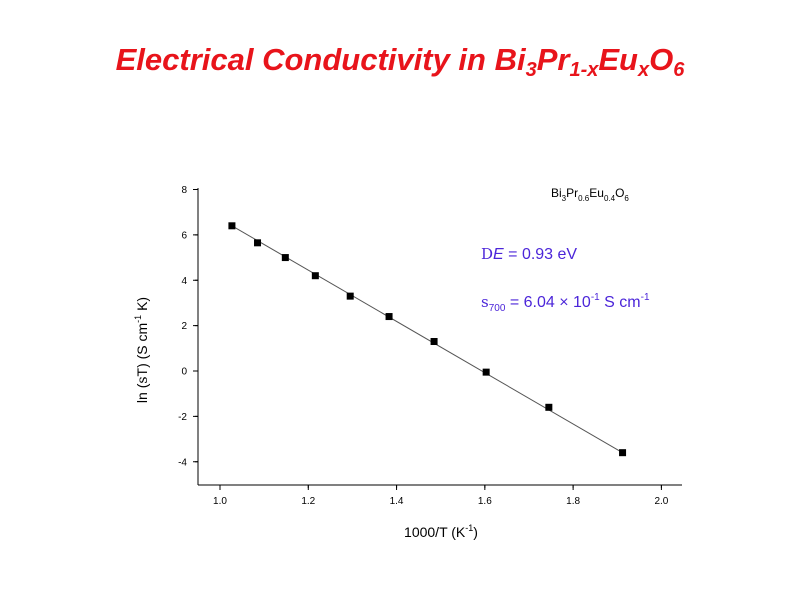  Describe the element at coordinates (645, 297) in the screenshot. I see `conductivity-unit-exponent: -1` at that location.